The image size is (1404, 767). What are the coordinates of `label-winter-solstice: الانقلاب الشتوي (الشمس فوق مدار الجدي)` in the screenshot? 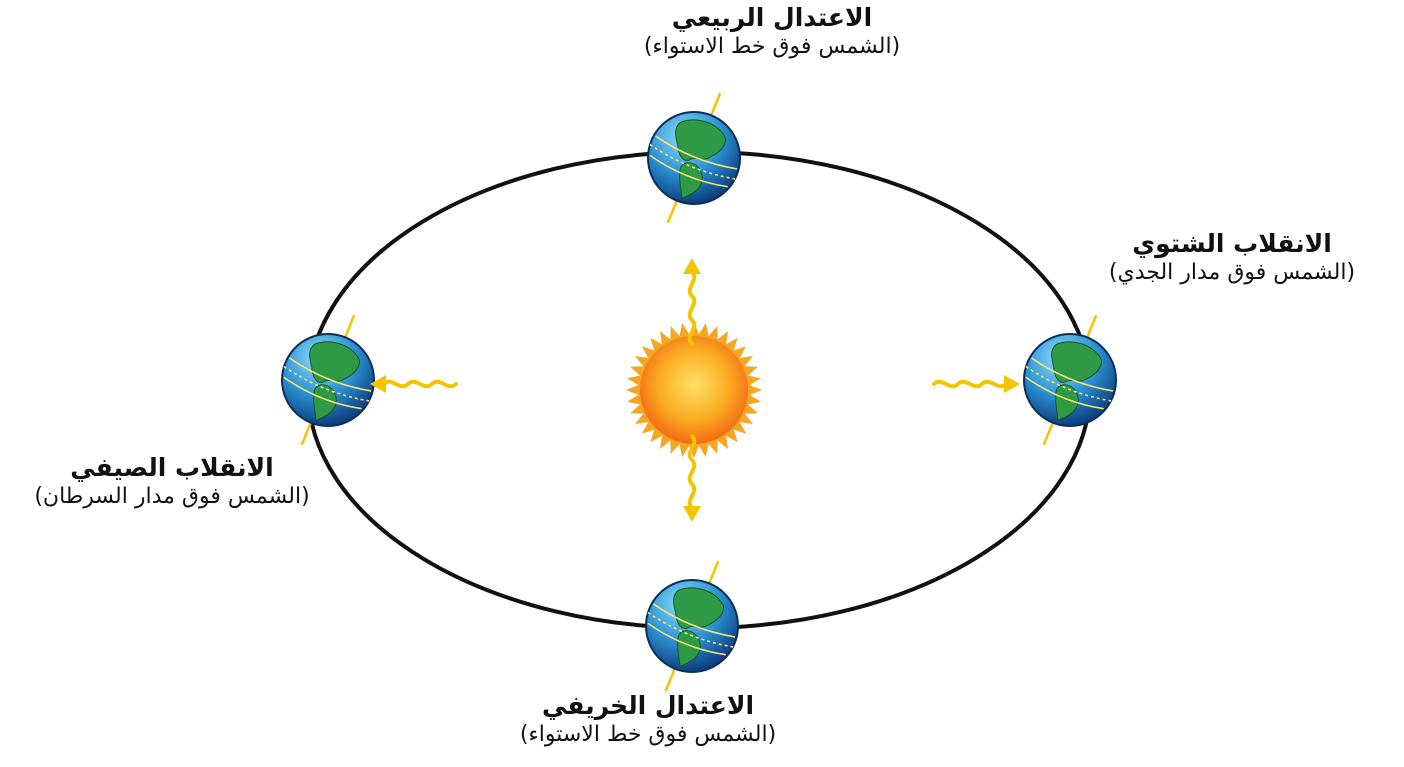 It's located at (1232, 258).